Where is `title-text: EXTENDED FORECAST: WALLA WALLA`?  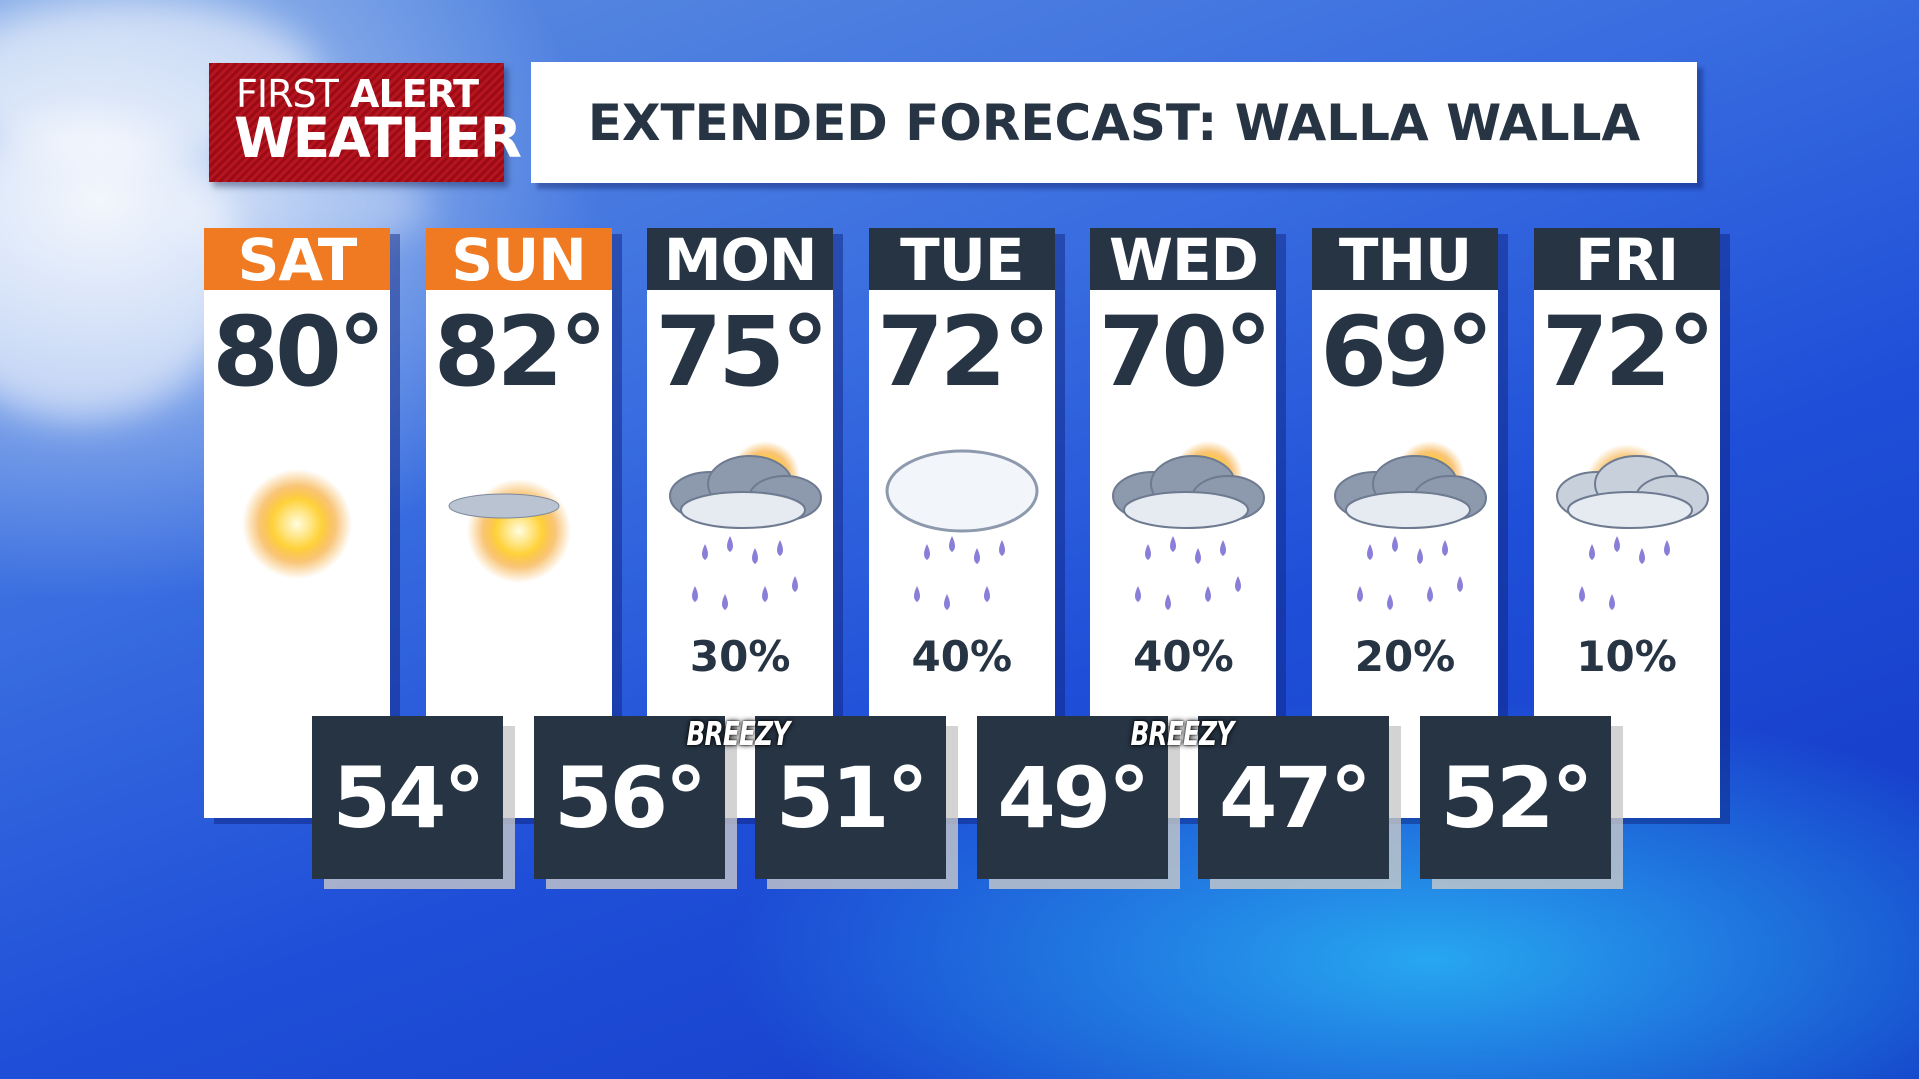
title-text: EXTENDED FORECAST: WALLA WALLA is located at coordinates (1114, 122).